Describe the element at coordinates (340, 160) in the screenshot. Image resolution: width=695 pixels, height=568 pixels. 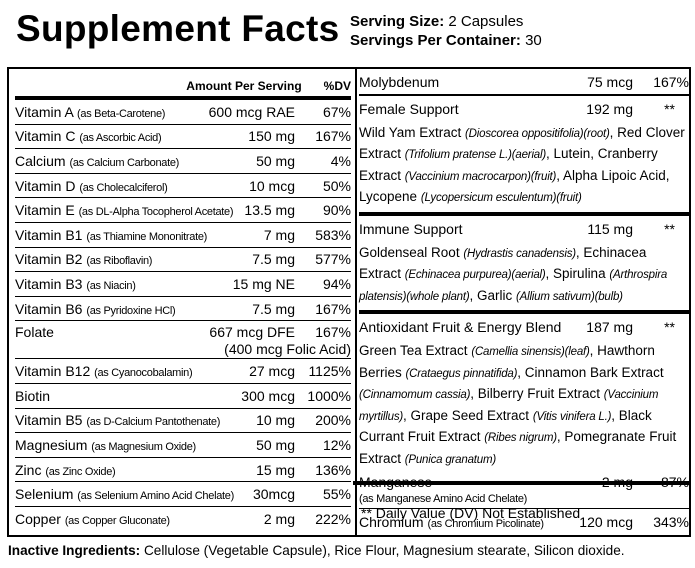
I see `daily-value: 4%` at that location.